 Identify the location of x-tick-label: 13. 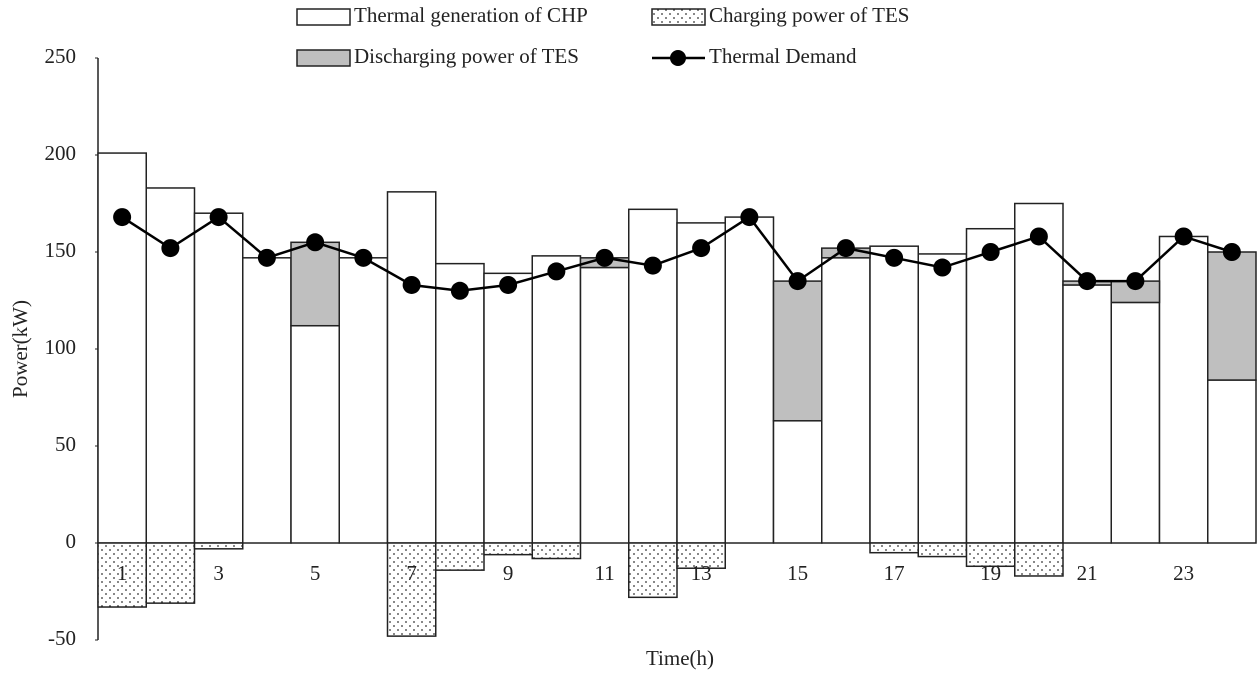
(701, 573).